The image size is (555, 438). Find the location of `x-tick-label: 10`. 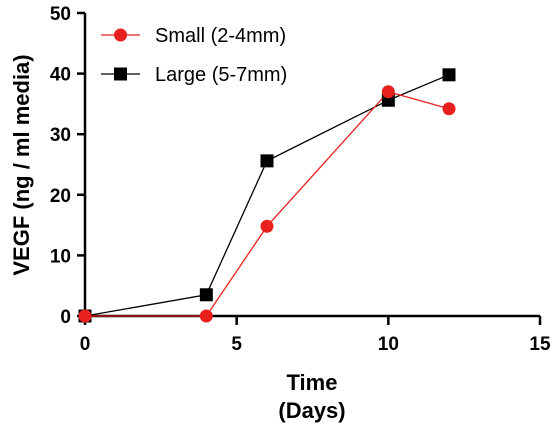

x-tick-label: 10 is located at coordinates (388, 344).